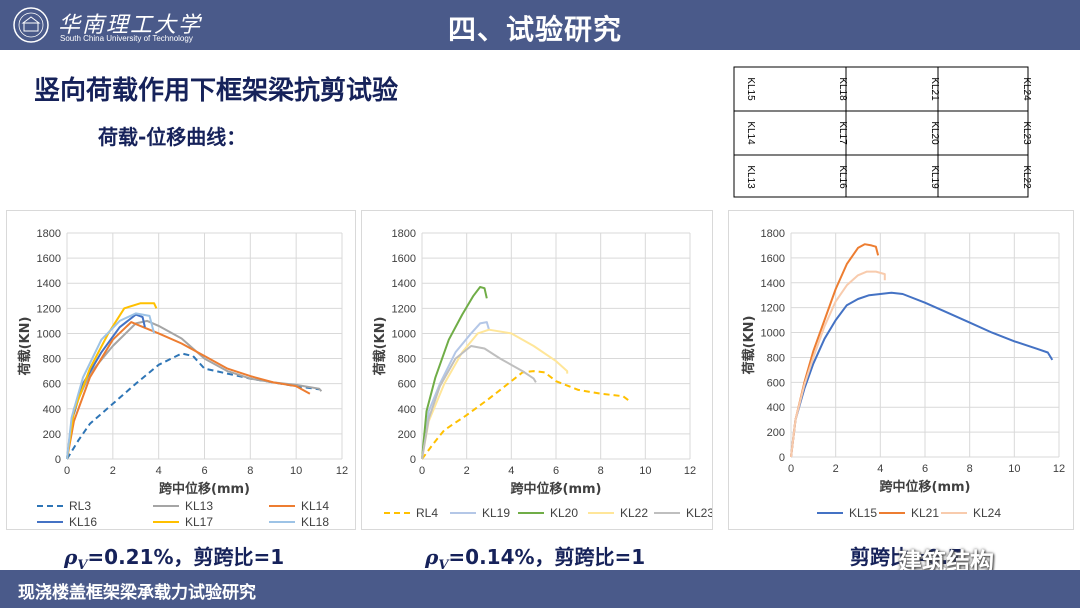 This screenshot has width=1080, height=608. I want to click on beam-label-kl22: KL22, so click(1026, 177).